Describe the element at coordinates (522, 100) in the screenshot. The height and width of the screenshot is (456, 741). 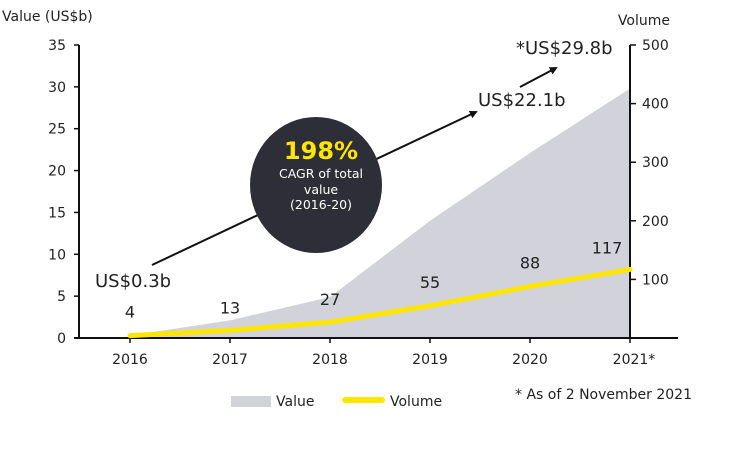
I see `value-2020-label: US$22.1b` at that location.